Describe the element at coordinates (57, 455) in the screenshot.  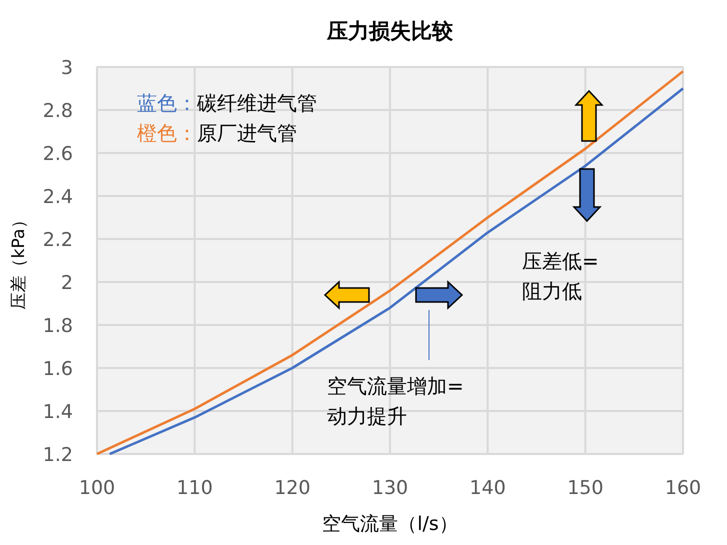
I see `y-tick-label: 1.2` at that location.